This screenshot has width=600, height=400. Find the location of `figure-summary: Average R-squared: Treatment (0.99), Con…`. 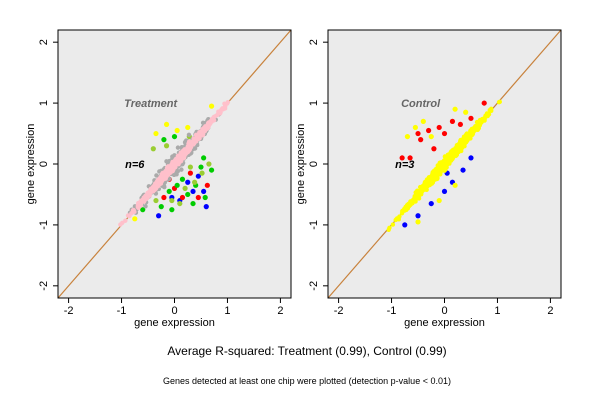

figure-summary: Average R-squared: Treatment (0.99), Con… is located at coordinates (306, 351).